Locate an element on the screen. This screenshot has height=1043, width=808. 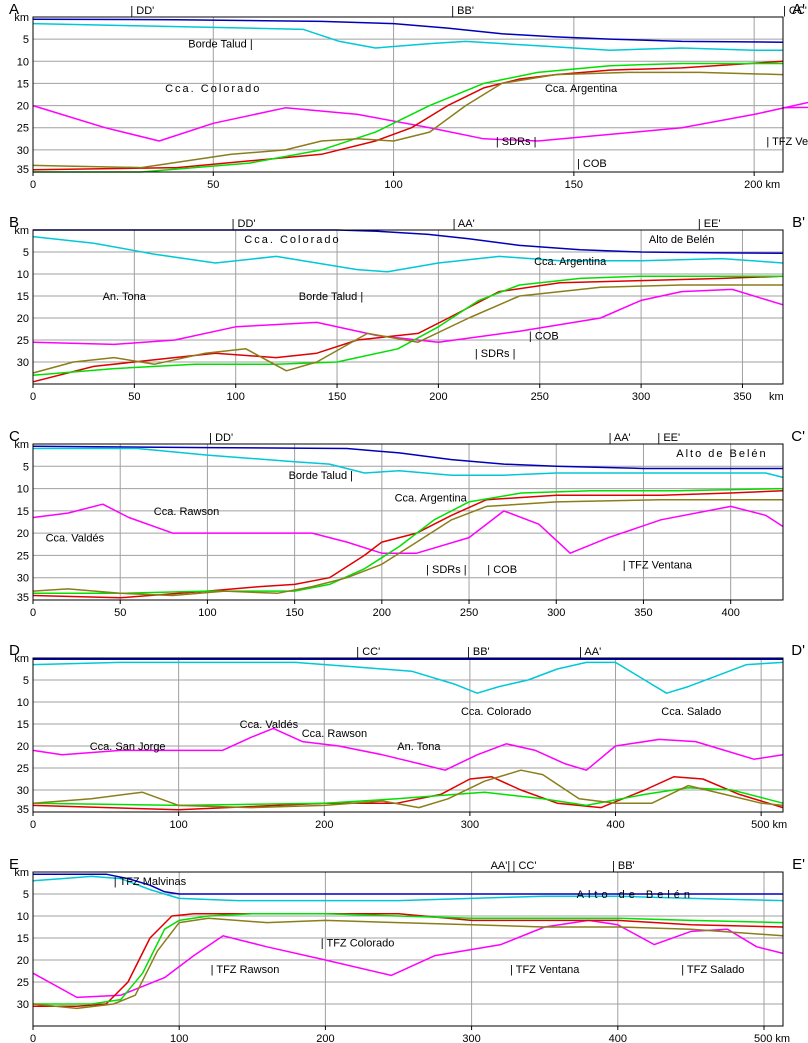
panel-a-crossing-1: | BB' is located at coordinates (462, 11).